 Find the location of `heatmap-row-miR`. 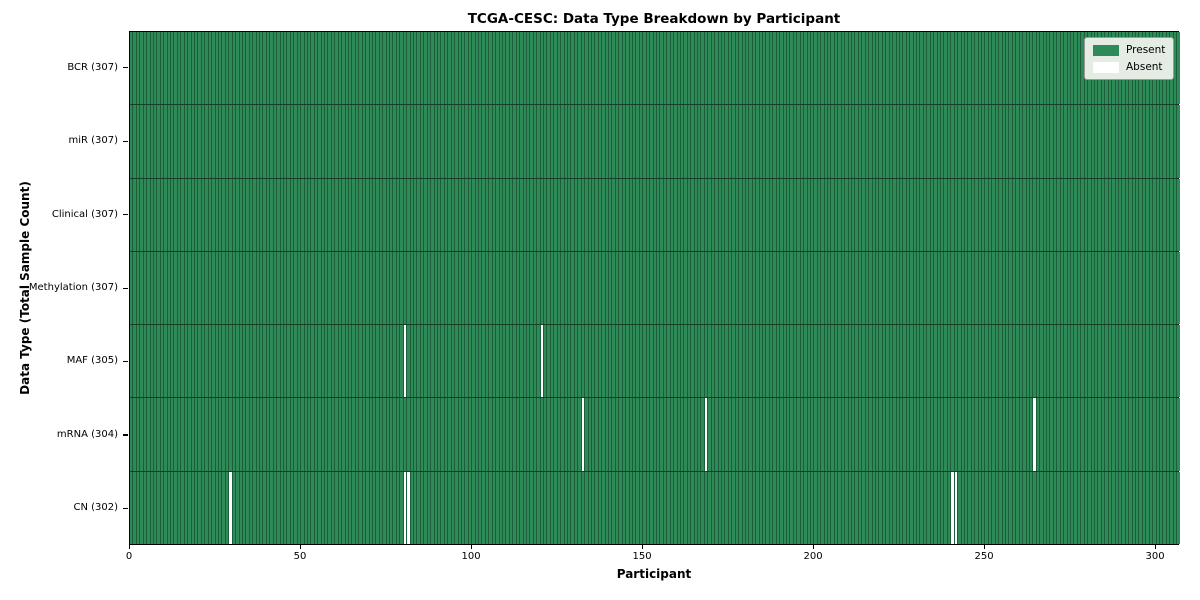

heatmap-row-miR is located at coordinates (655, 142).